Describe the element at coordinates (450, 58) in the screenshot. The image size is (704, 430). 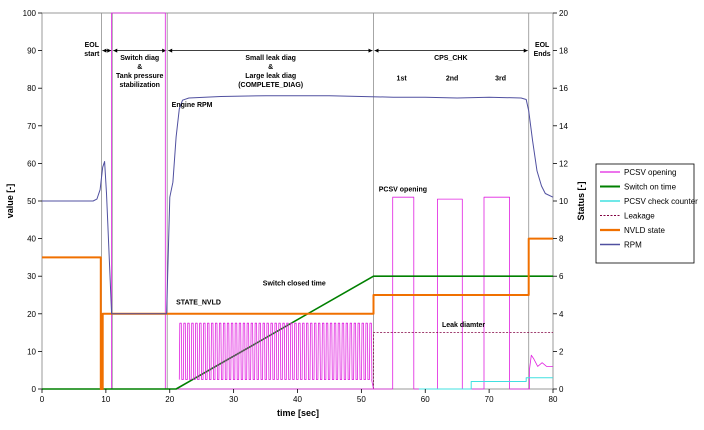
I see `phase-label: CPS_CHK` at that location.